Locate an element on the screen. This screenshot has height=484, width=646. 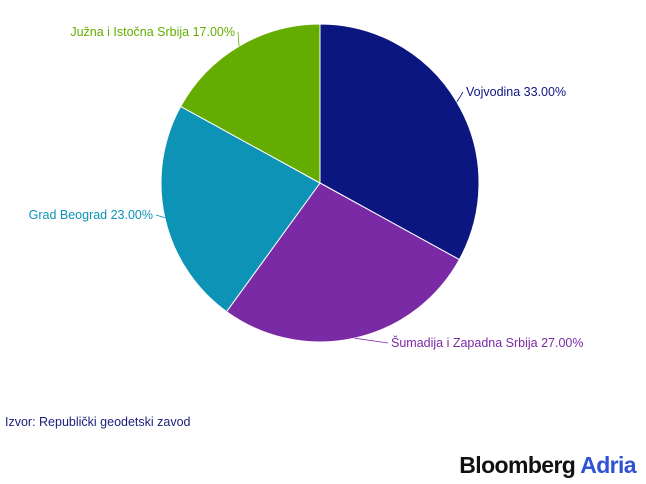
brand-accent: Adria is located at coordinates (608, 465).